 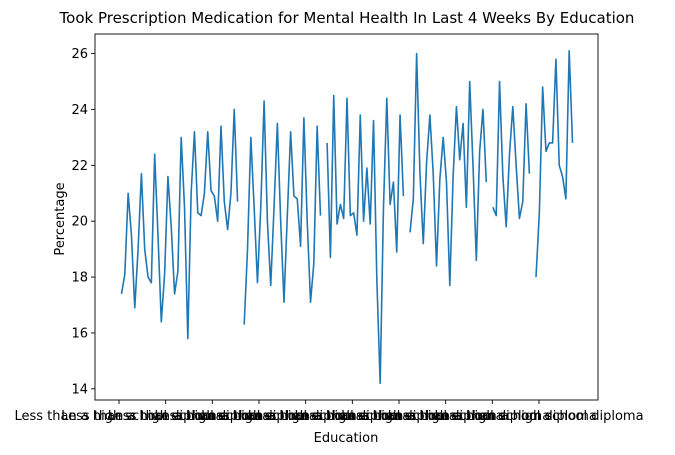 What do you see at coordinates (79, 389) in the screenshot?
I see `y-tick-label: 14` at bounding box center [79, 389].